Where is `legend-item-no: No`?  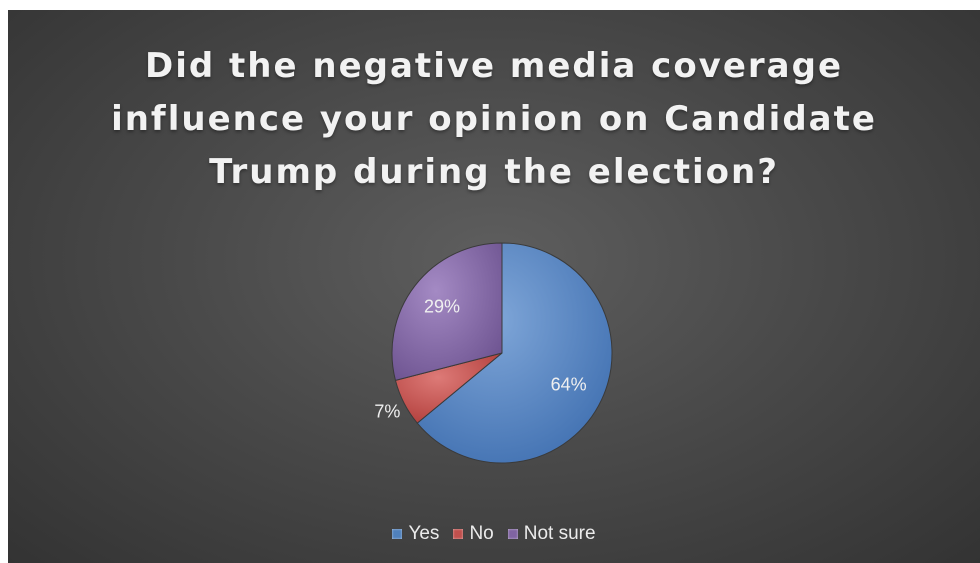 legend-item-no: No is located at coordinates (473, 534).